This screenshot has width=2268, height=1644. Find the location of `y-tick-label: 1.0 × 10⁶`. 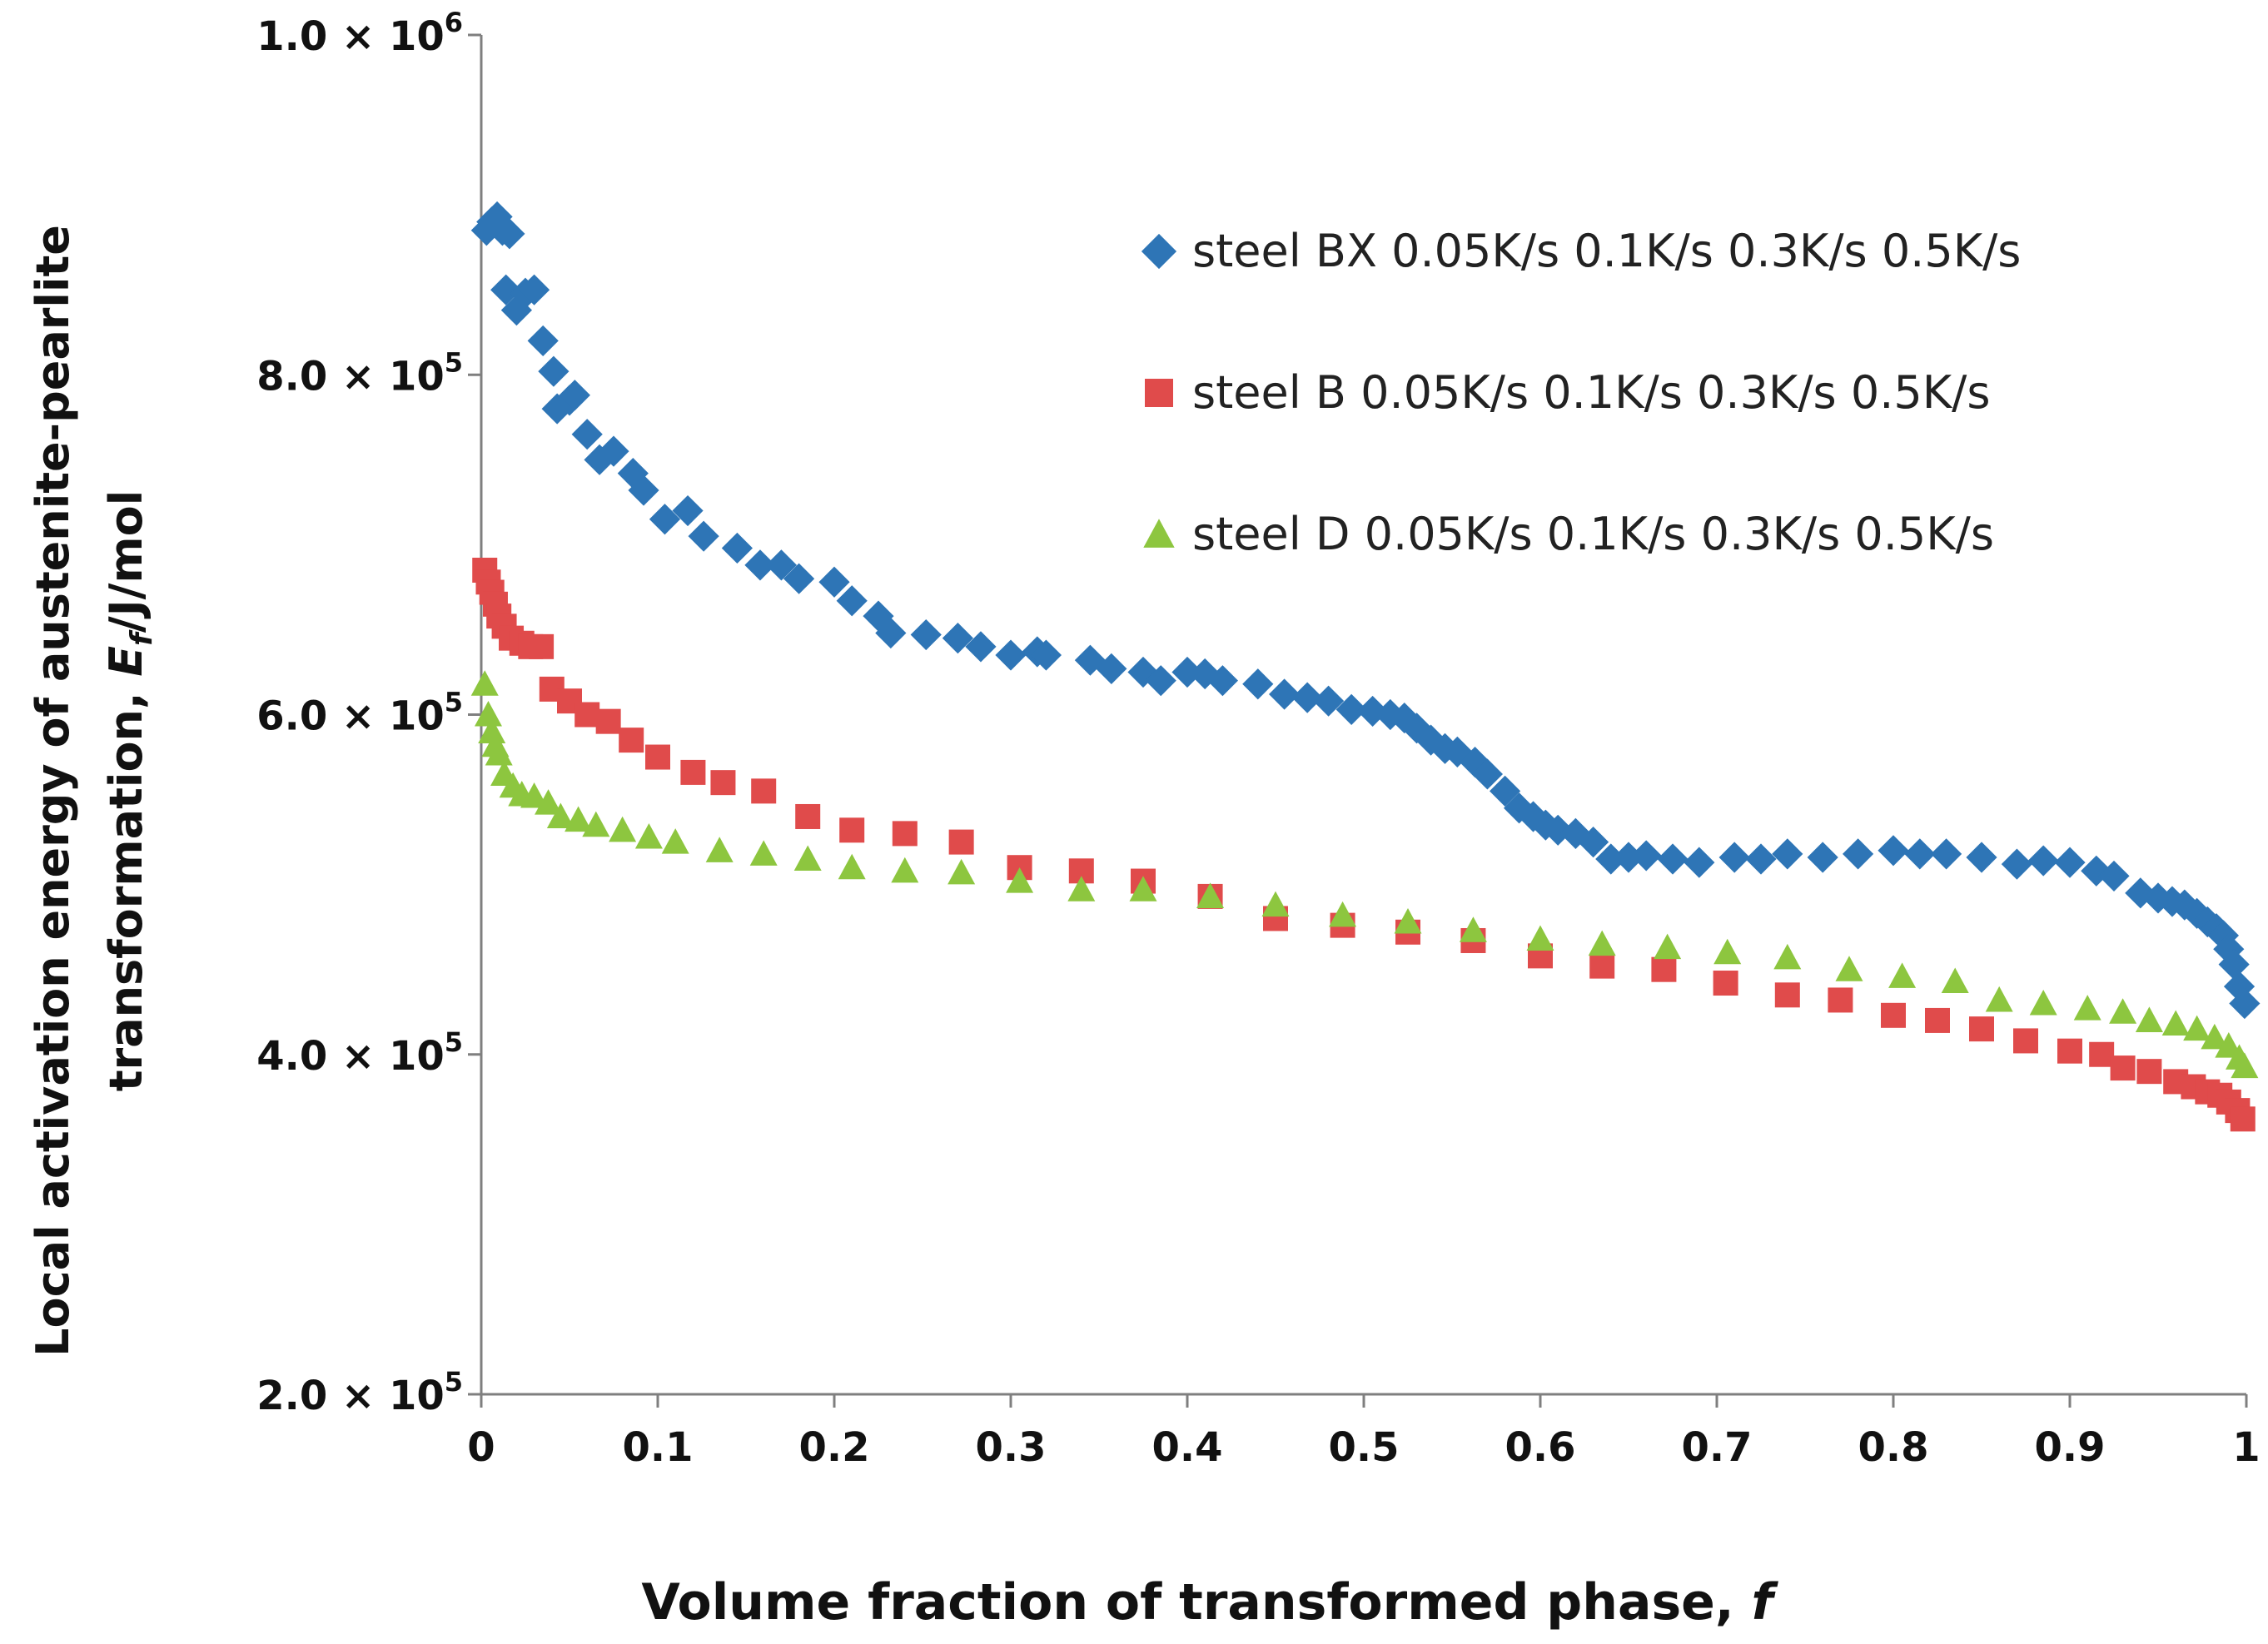

y-tick-label: 1.0 × 10⁶ is located at coordinates (359, 33).